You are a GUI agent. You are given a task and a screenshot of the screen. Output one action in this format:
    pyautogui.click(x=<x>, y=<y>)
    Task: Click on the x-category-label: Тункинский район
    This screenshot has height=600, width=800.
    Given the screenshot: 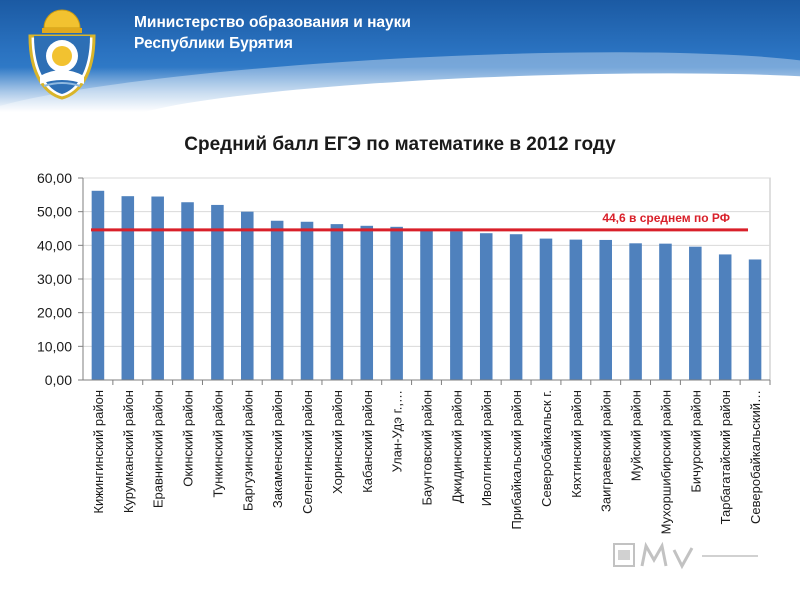 What is the action you would take?
    pyautogui.click(x=217, y=443)
    